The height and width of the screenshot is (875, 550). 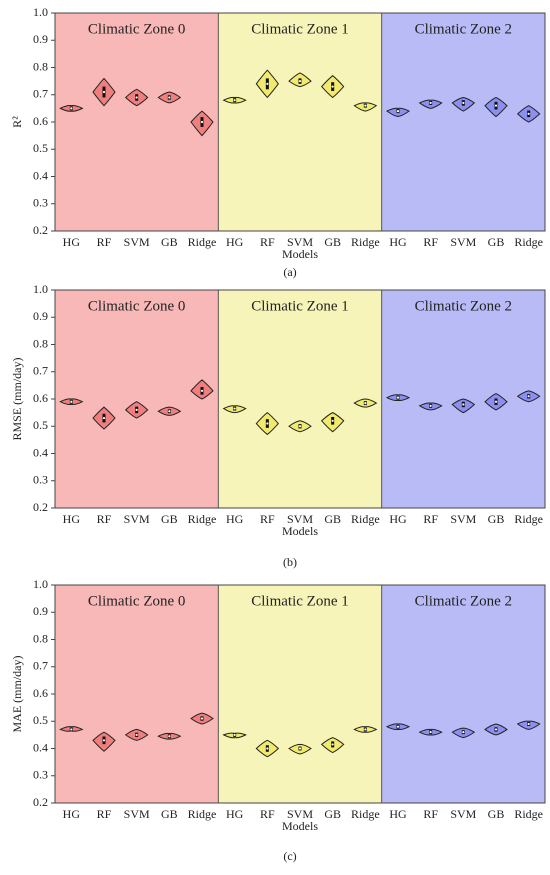 What do you see at coordinates (290, 562) in the screenshot?
I see `caption: (b)` at bounding box center [290, 562].